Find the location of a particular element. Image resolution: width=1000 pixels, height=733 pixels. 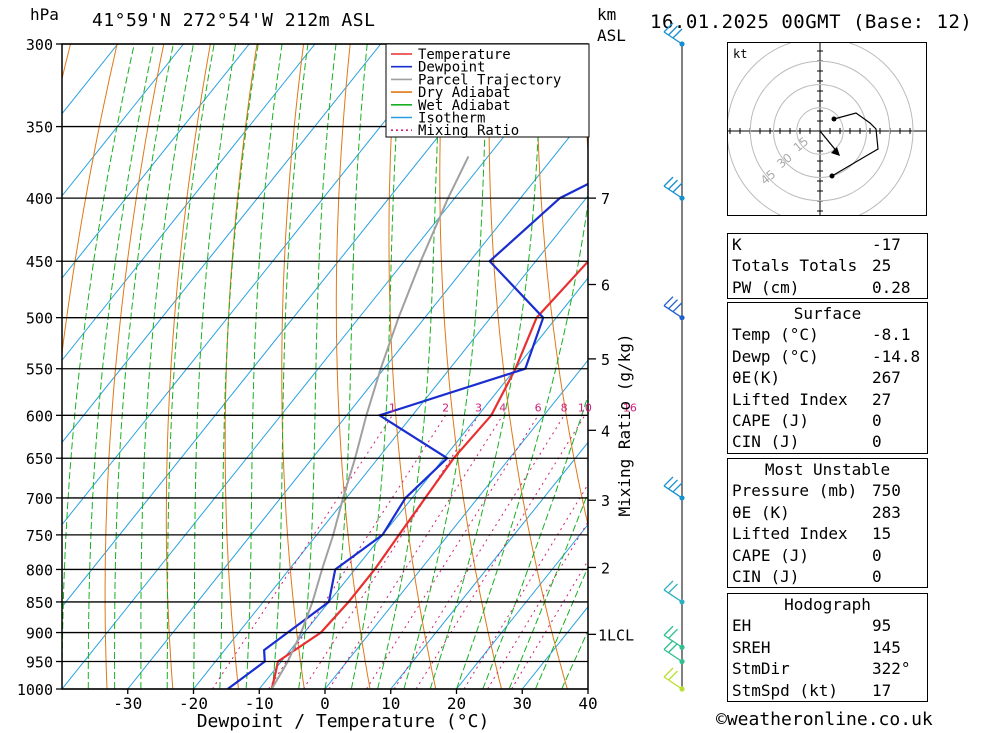

indices-panel: K -17 Totals Totals 25 PW (cm) 0.28 is located at coordinates (827, 266).